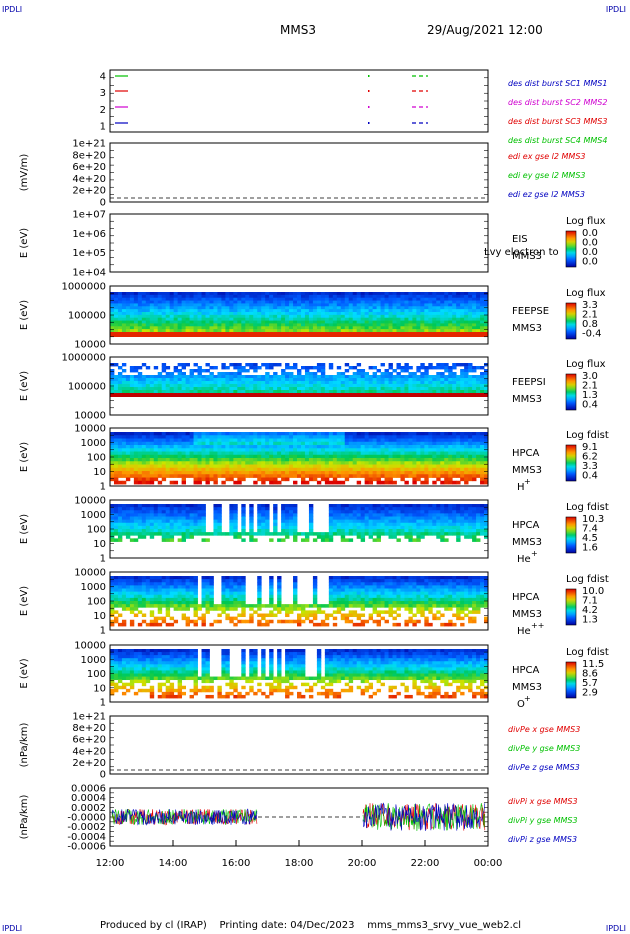  What do you see at coordinates (520, 239) in the screenshot?
I see `instrument-label: EIS` at bounding box center [520, 239].